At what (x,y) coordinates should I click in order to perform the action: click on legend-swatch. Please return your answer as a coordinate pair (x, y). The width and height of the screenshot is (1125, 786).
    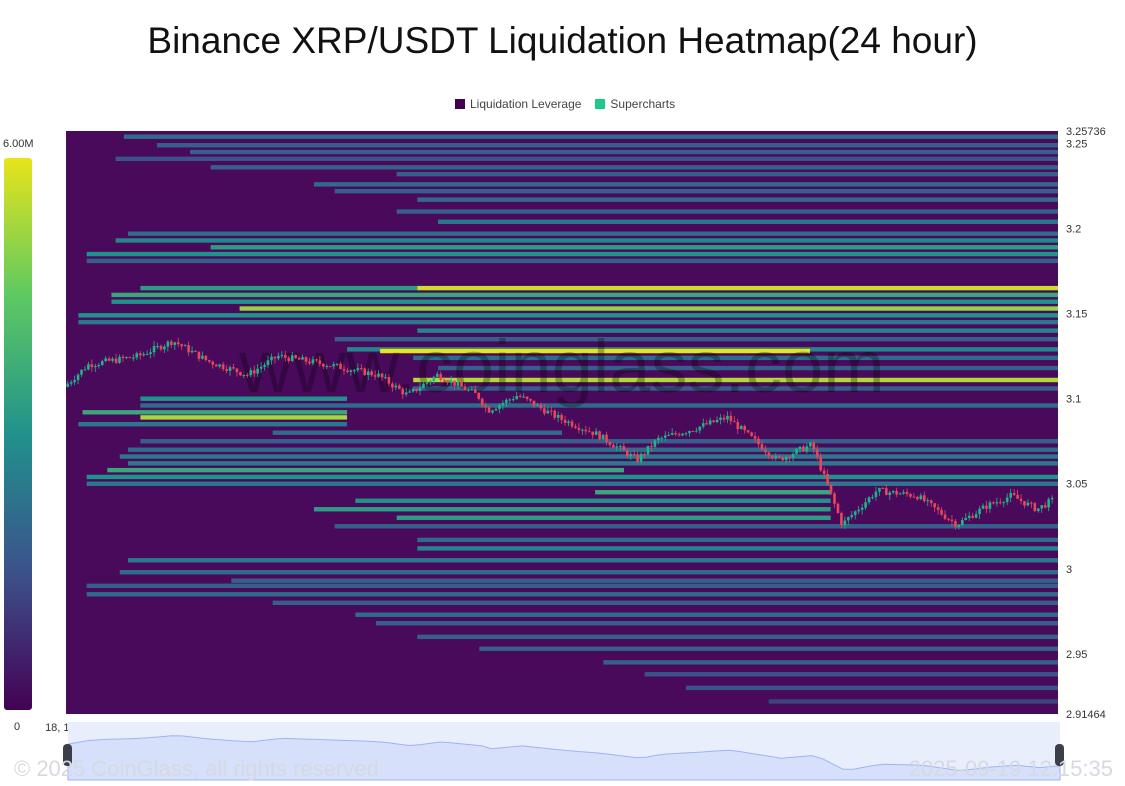
    Looking at the image, I should click on (460, 104).